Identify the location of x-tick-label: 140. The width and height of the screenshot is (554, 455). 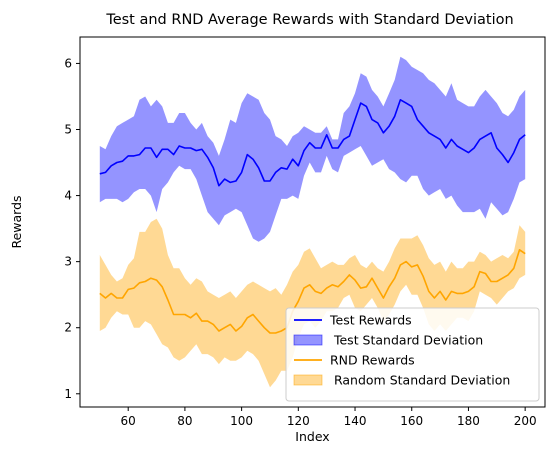
(355, 421).